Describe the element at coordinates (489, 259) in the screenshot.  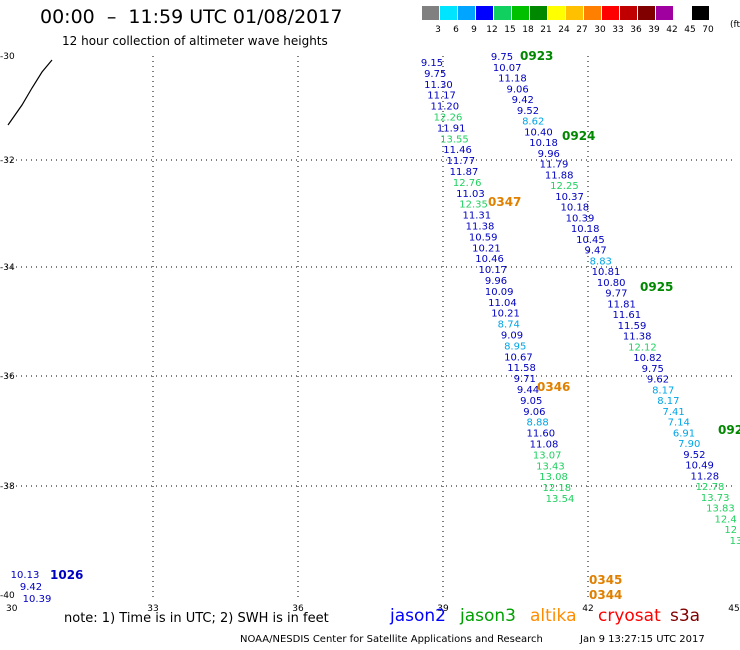
I see `altika-reading: 10.46` at that location.